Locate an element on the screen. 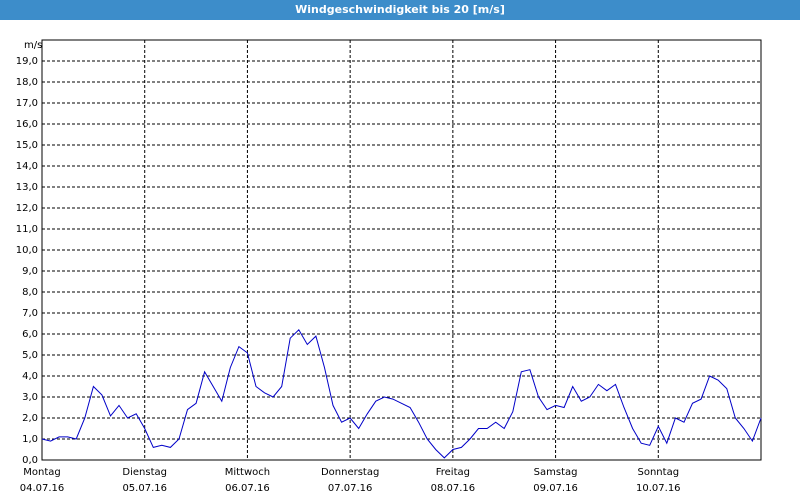 The height and width of the screenshot is (500, 800). y-tick-label: 8,0 is located at coordinates (30, 292).